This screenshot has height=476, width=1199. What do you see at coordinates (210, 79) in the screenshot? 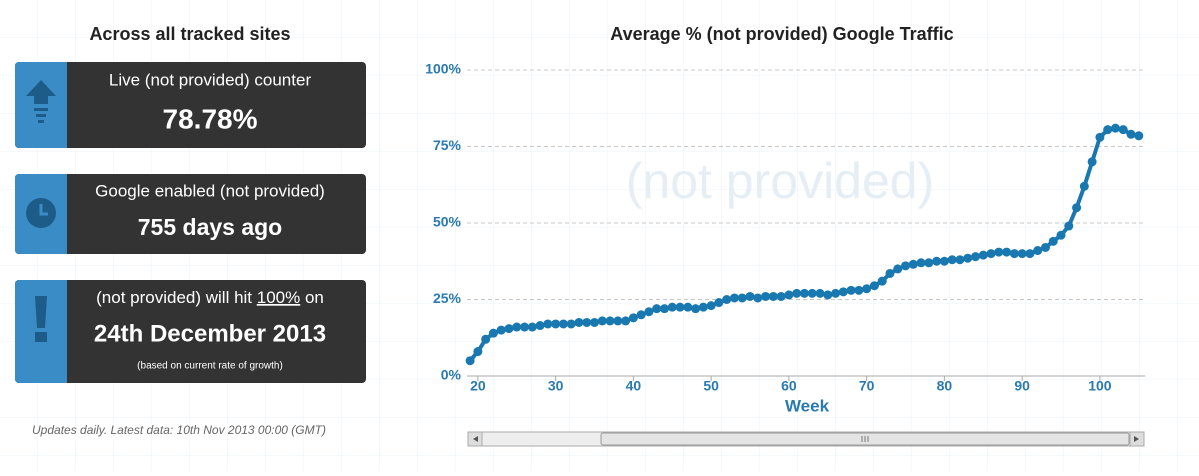
I see `card-label: Live (not provided) counter` at bounding box center [210, 79].